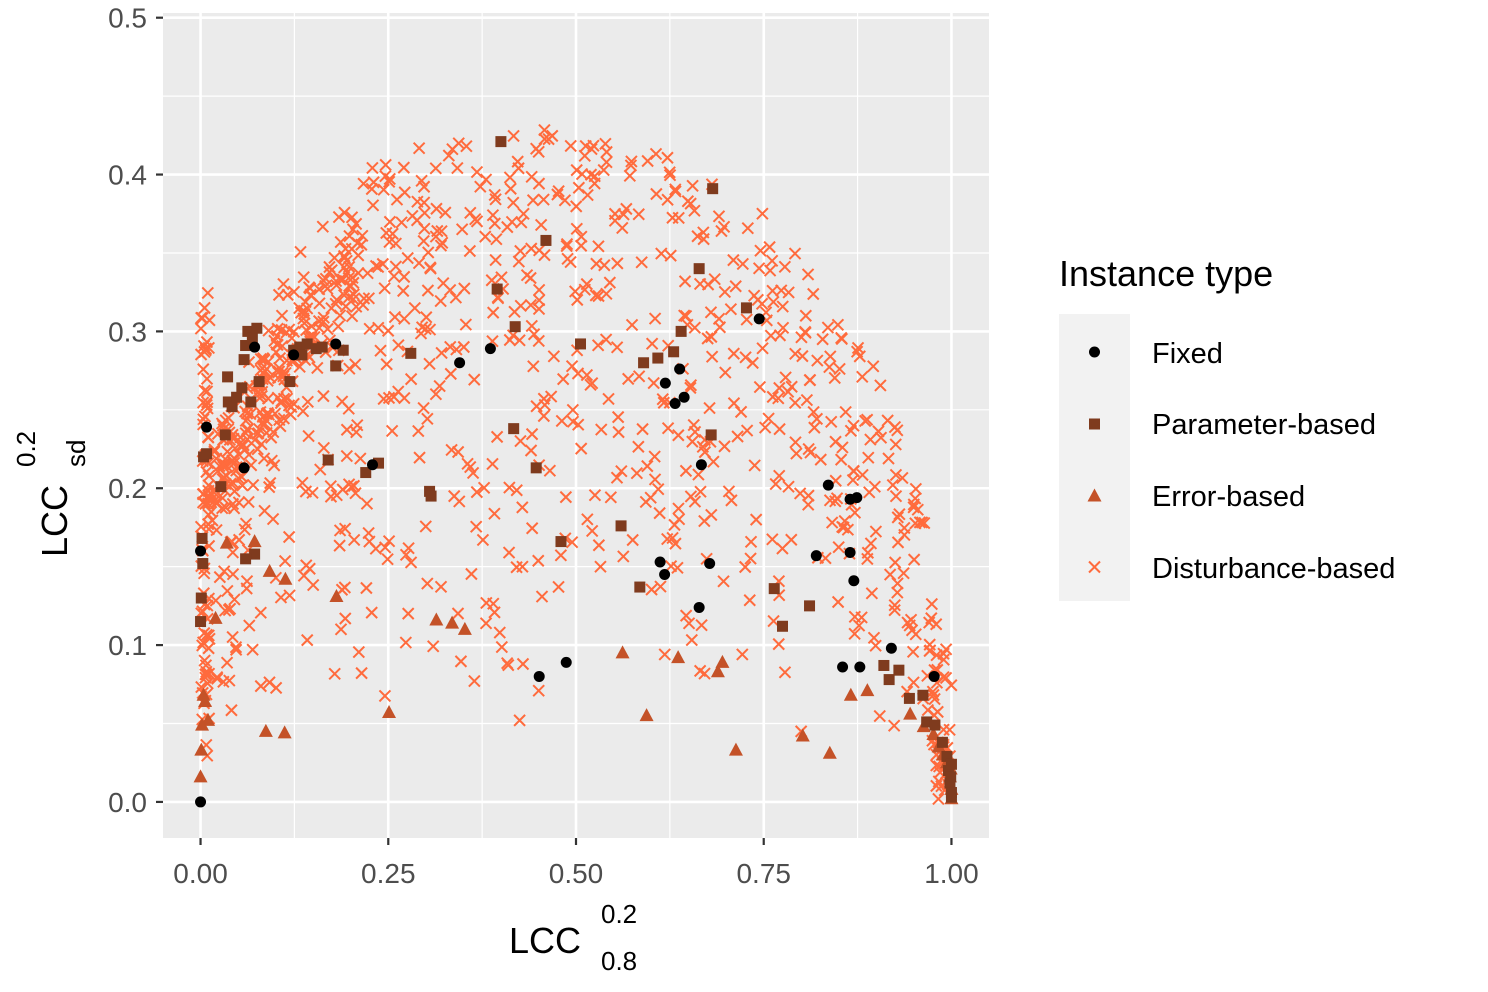 The width and height of the screenshot is (1488, 992). Describe the element at coordinates (1094, 495) in the screenshot. I see `legend-key-triangle` at that location.